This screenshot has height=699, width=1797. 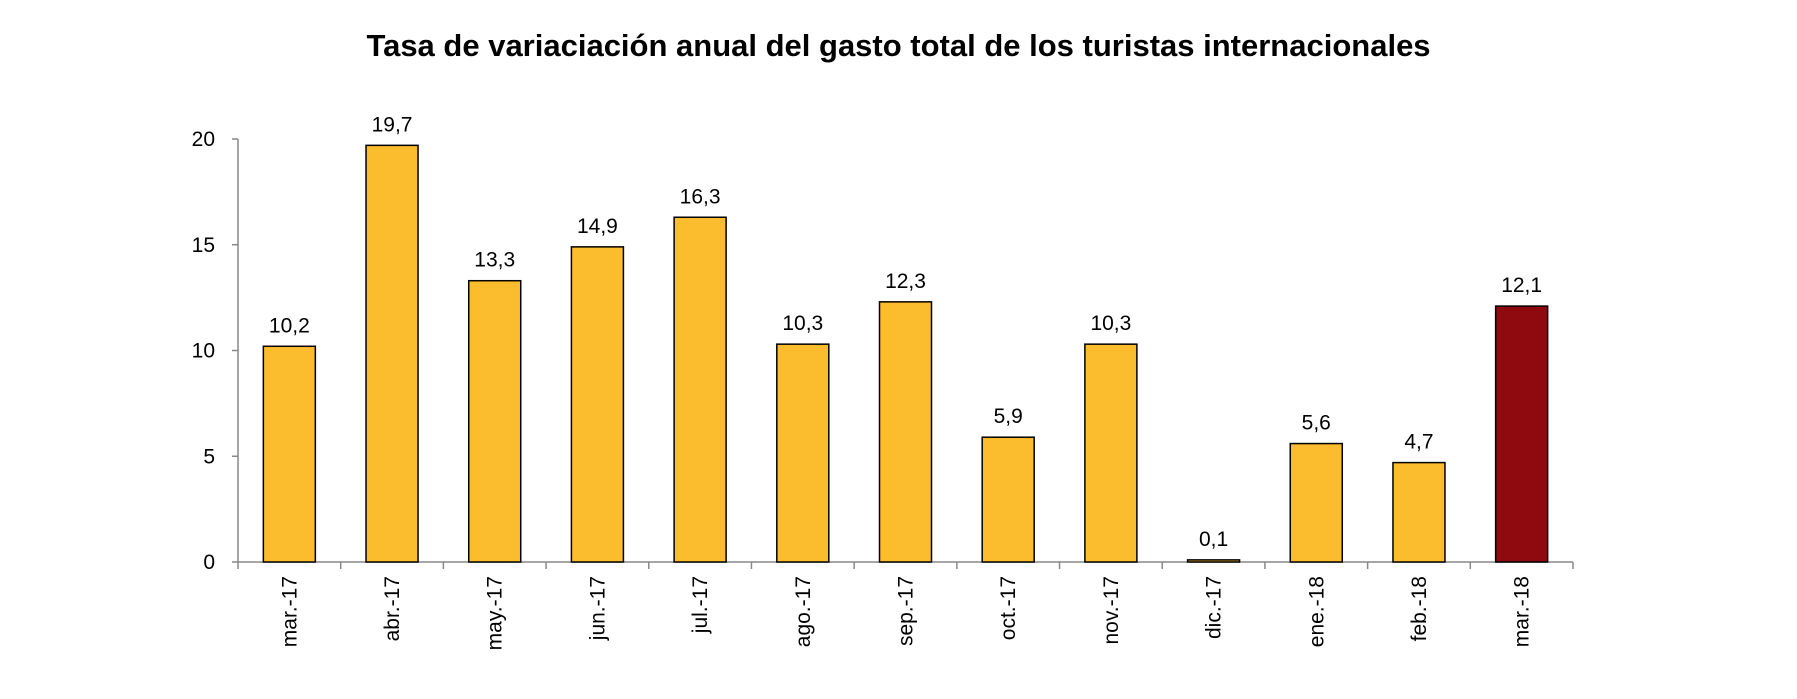 I want to click on x-tick-label: jul.-17, so click(x=700, y=605).